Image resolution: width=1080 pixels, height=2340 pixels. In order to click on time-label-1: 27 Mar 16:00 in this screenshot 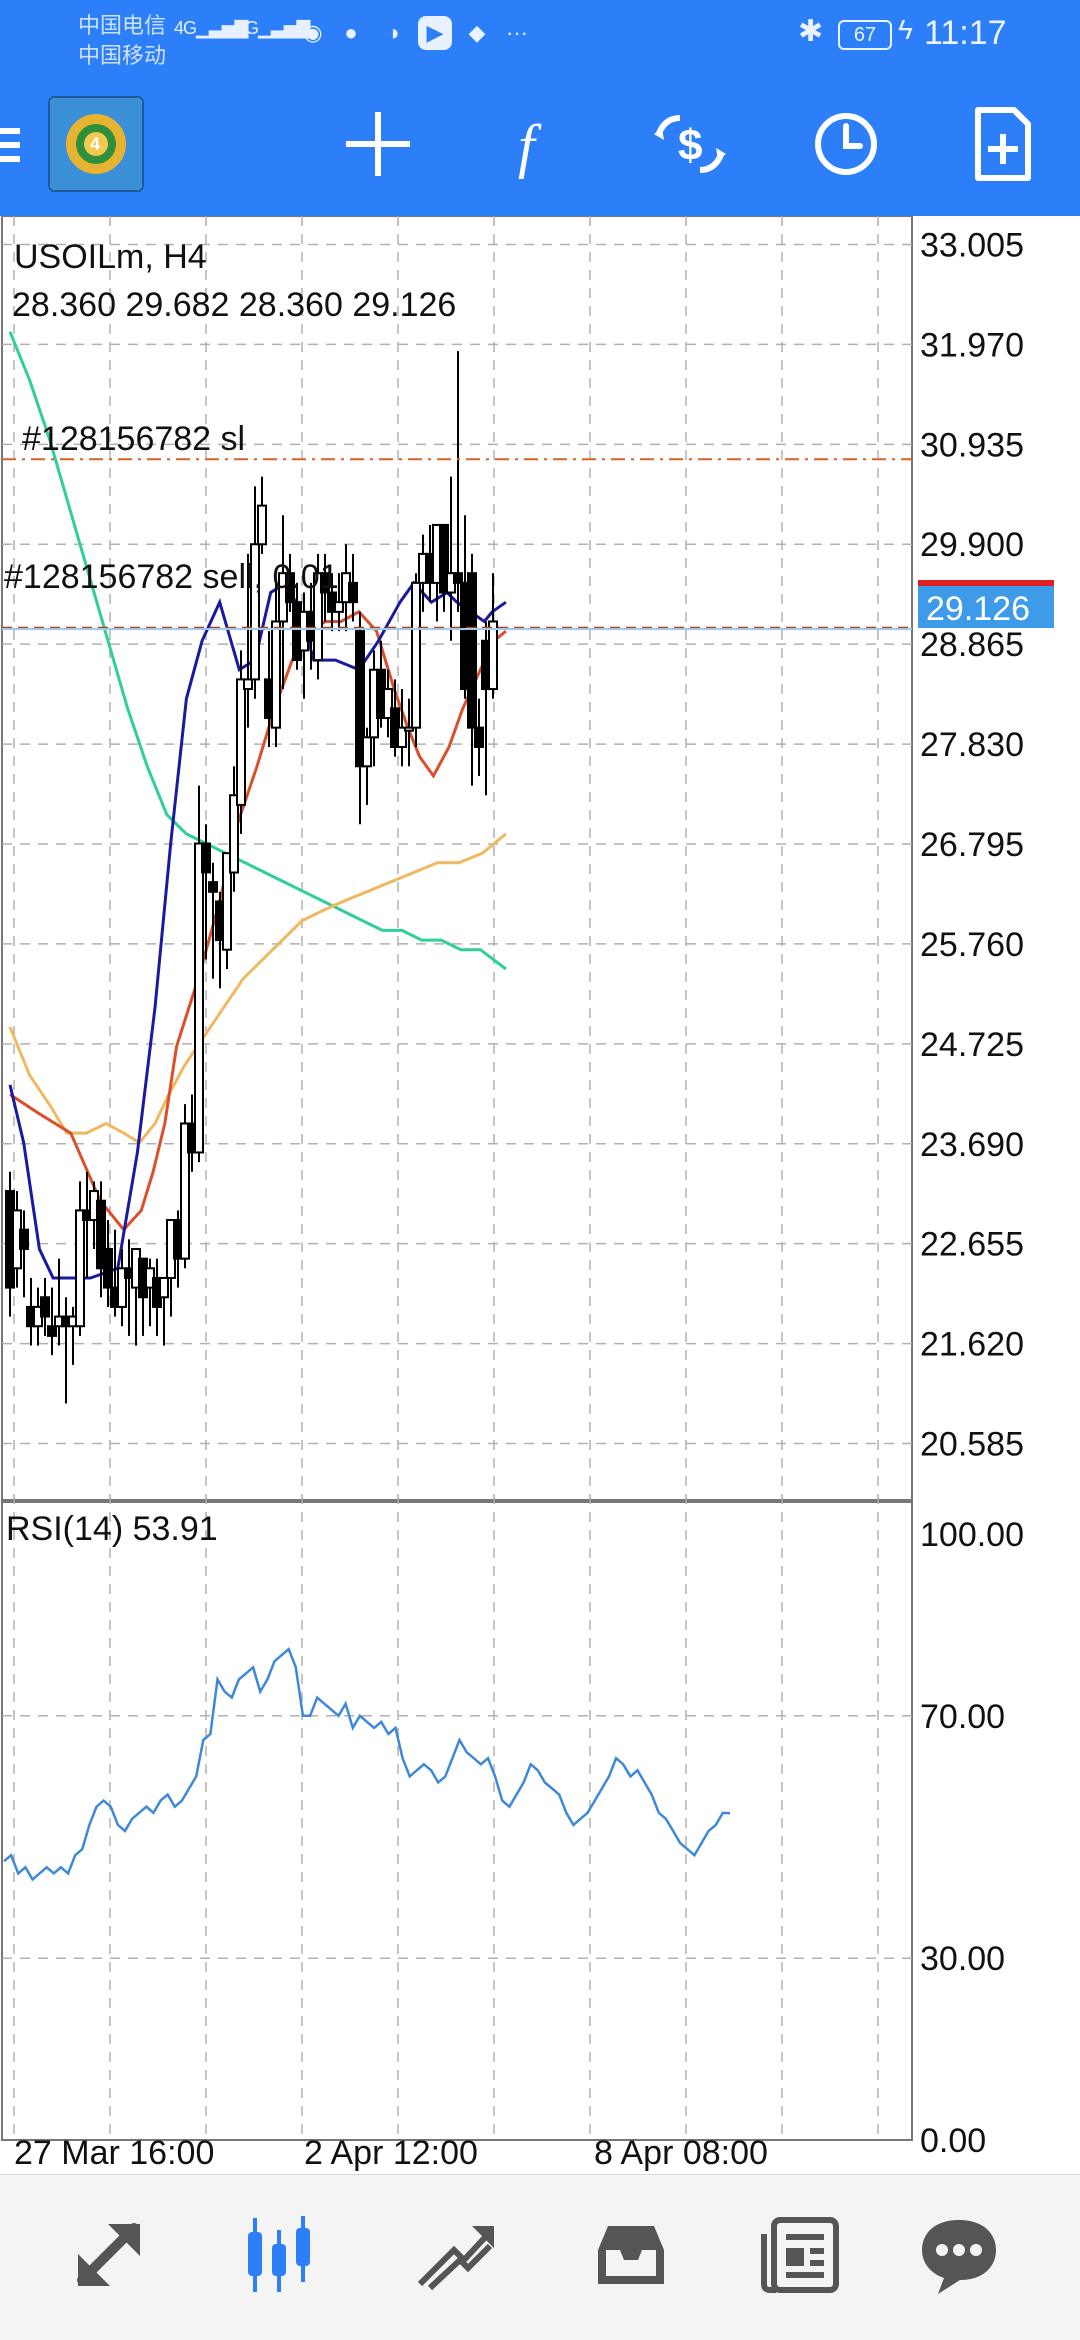, I will do `click(114, 2153)`.